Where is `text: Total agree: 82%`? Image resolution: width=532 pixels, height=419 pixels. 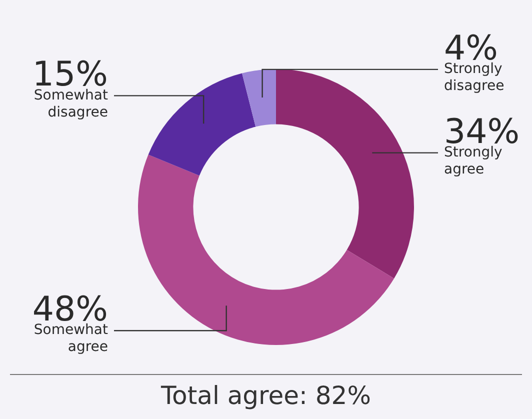 text: Total agree: 82% is located at coordinates (266, 395).